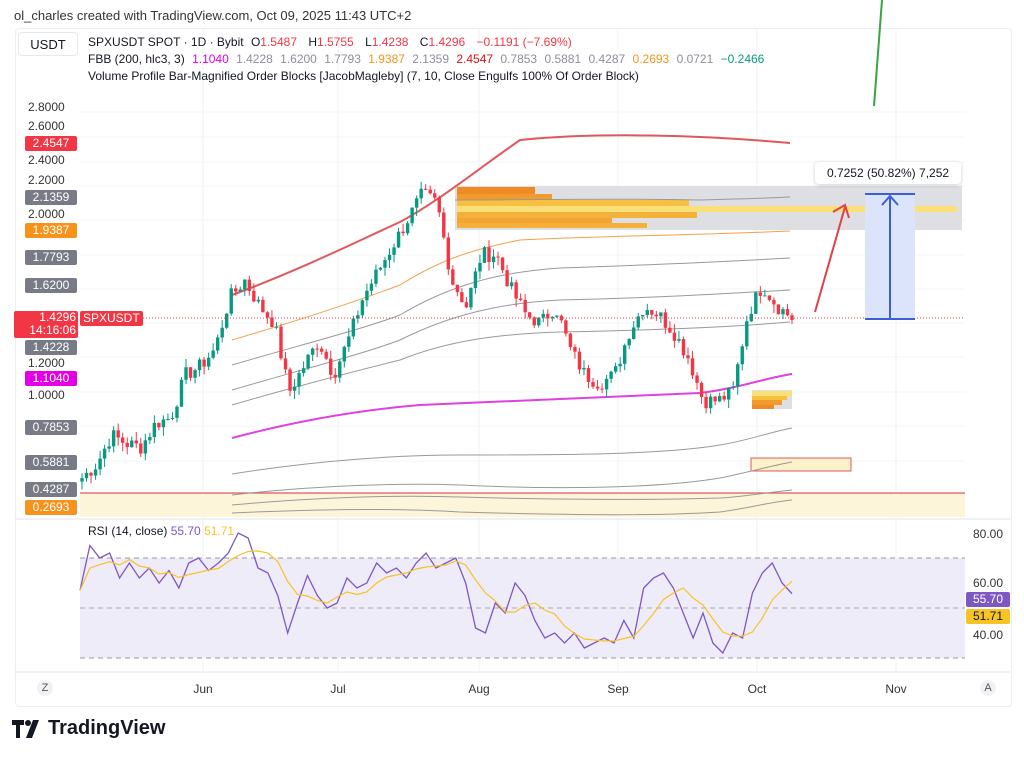 The image size is (1024, 758). I want to click on auto-scale-button: A, so click(988, 688).